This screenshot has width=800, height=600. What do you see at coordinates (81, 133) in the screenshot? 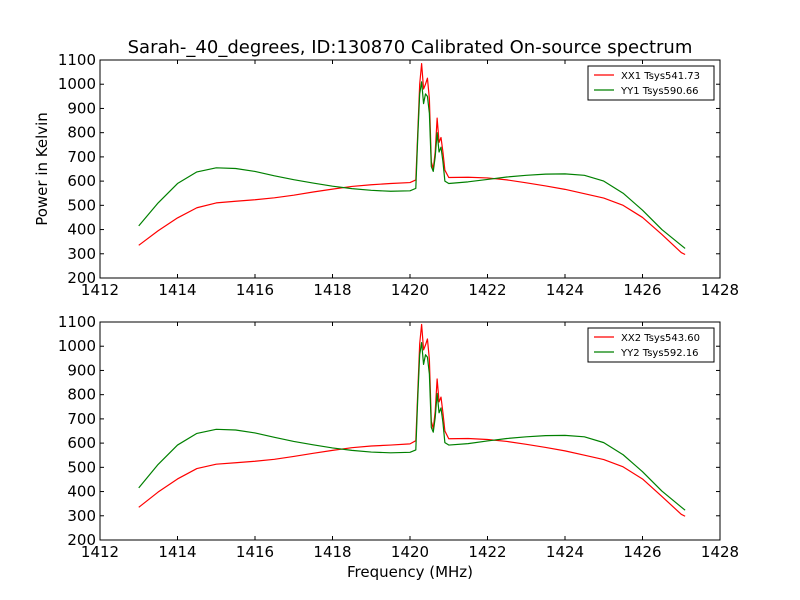
I see `top-y-tick-label: 800` at bounding box center [81, 133].